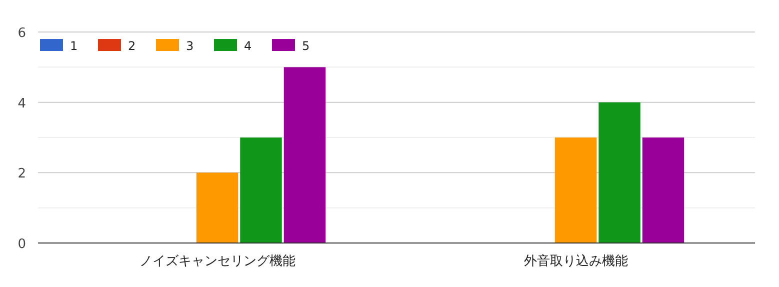  Describe the element at coordinates (306, 46) in the screenshot. I see `legend-label: 5` at that location.